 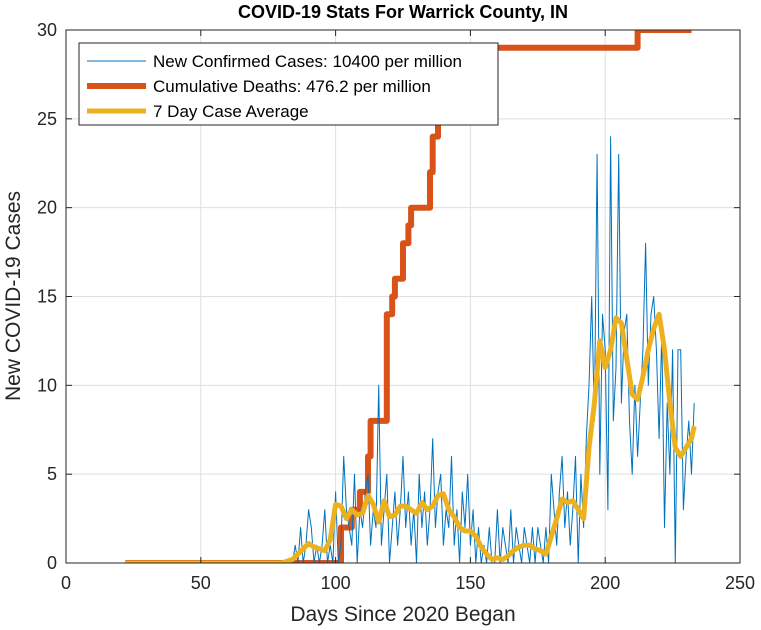 I want to click on x-tick-label: 50, so click(x=201, y=583).